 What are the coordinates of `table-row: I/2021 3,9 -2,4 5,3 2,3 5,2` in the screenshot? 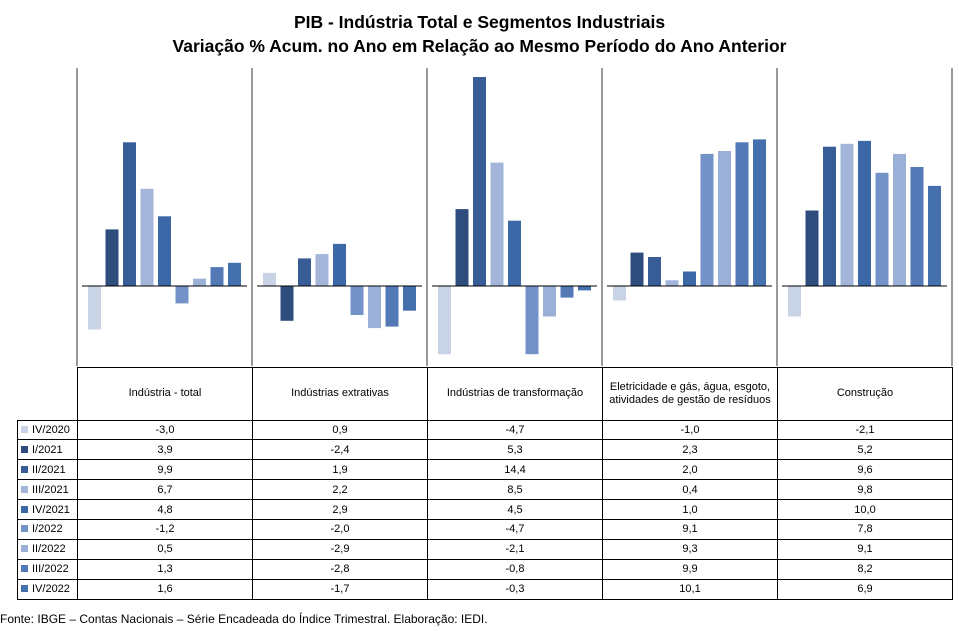 It's located at (485, 450).